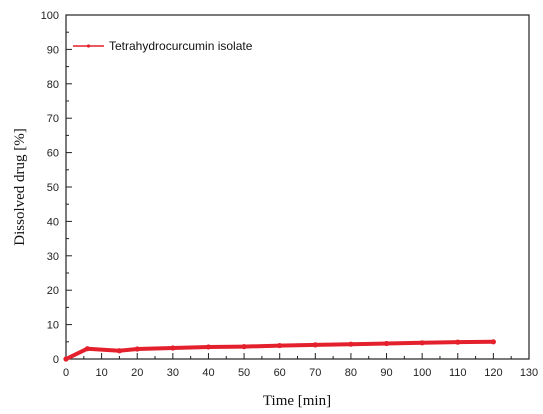 The height and width of the screenshot is (414, 543). What do you see at coordinates (66, 373) in the screenshot?
I see `x-tick-label: 0` at bounding box center [66, 373].